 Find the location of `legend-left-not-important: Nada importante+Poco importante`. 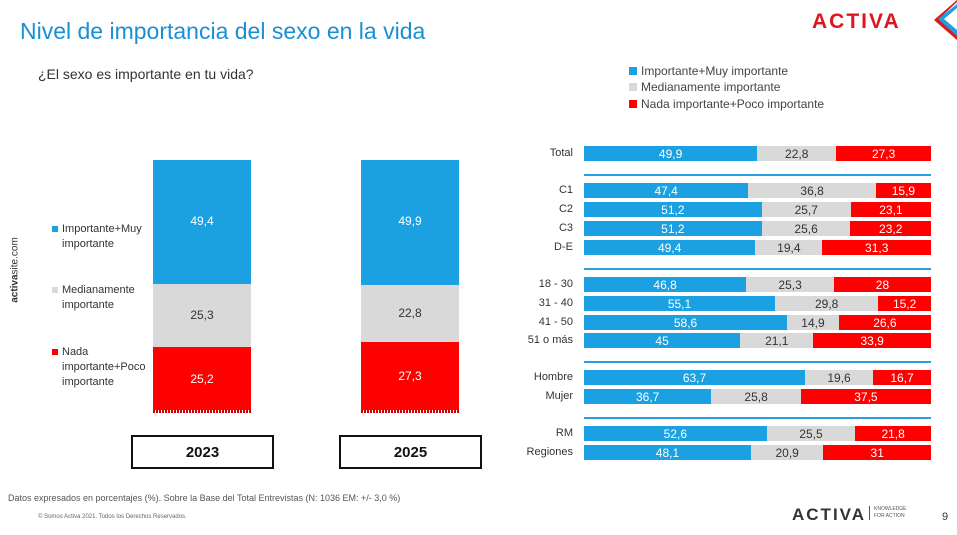

legend-left-not-important: Nada importante+Poco importante is located at coordinates (102, 367).